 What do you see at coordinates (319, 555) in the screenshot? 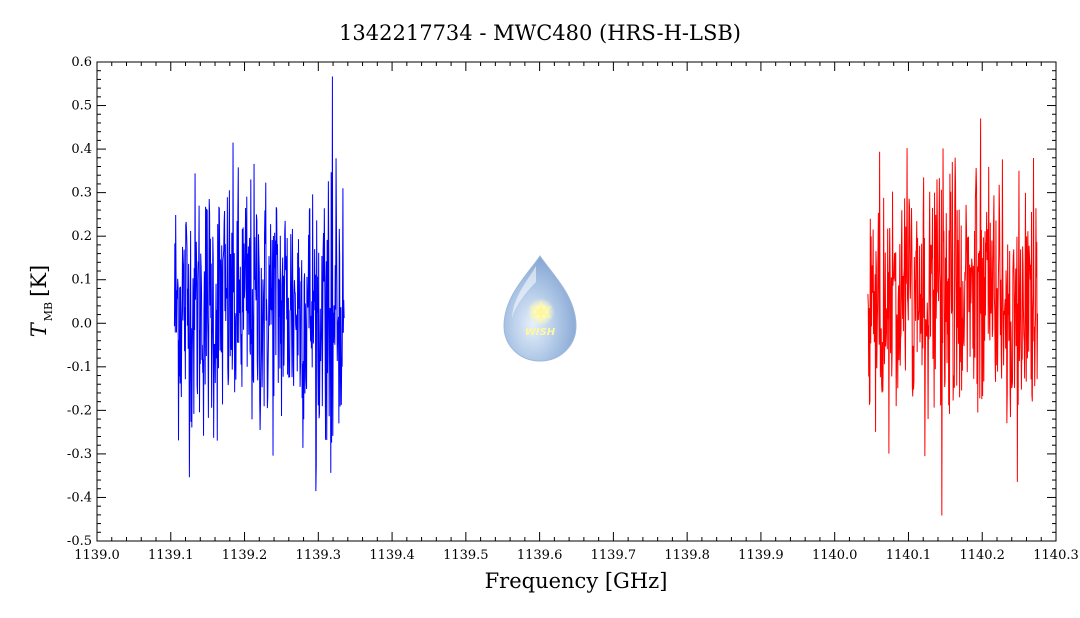
I see `x-tick-label: 1139.3` at bounding box center [319, 555].